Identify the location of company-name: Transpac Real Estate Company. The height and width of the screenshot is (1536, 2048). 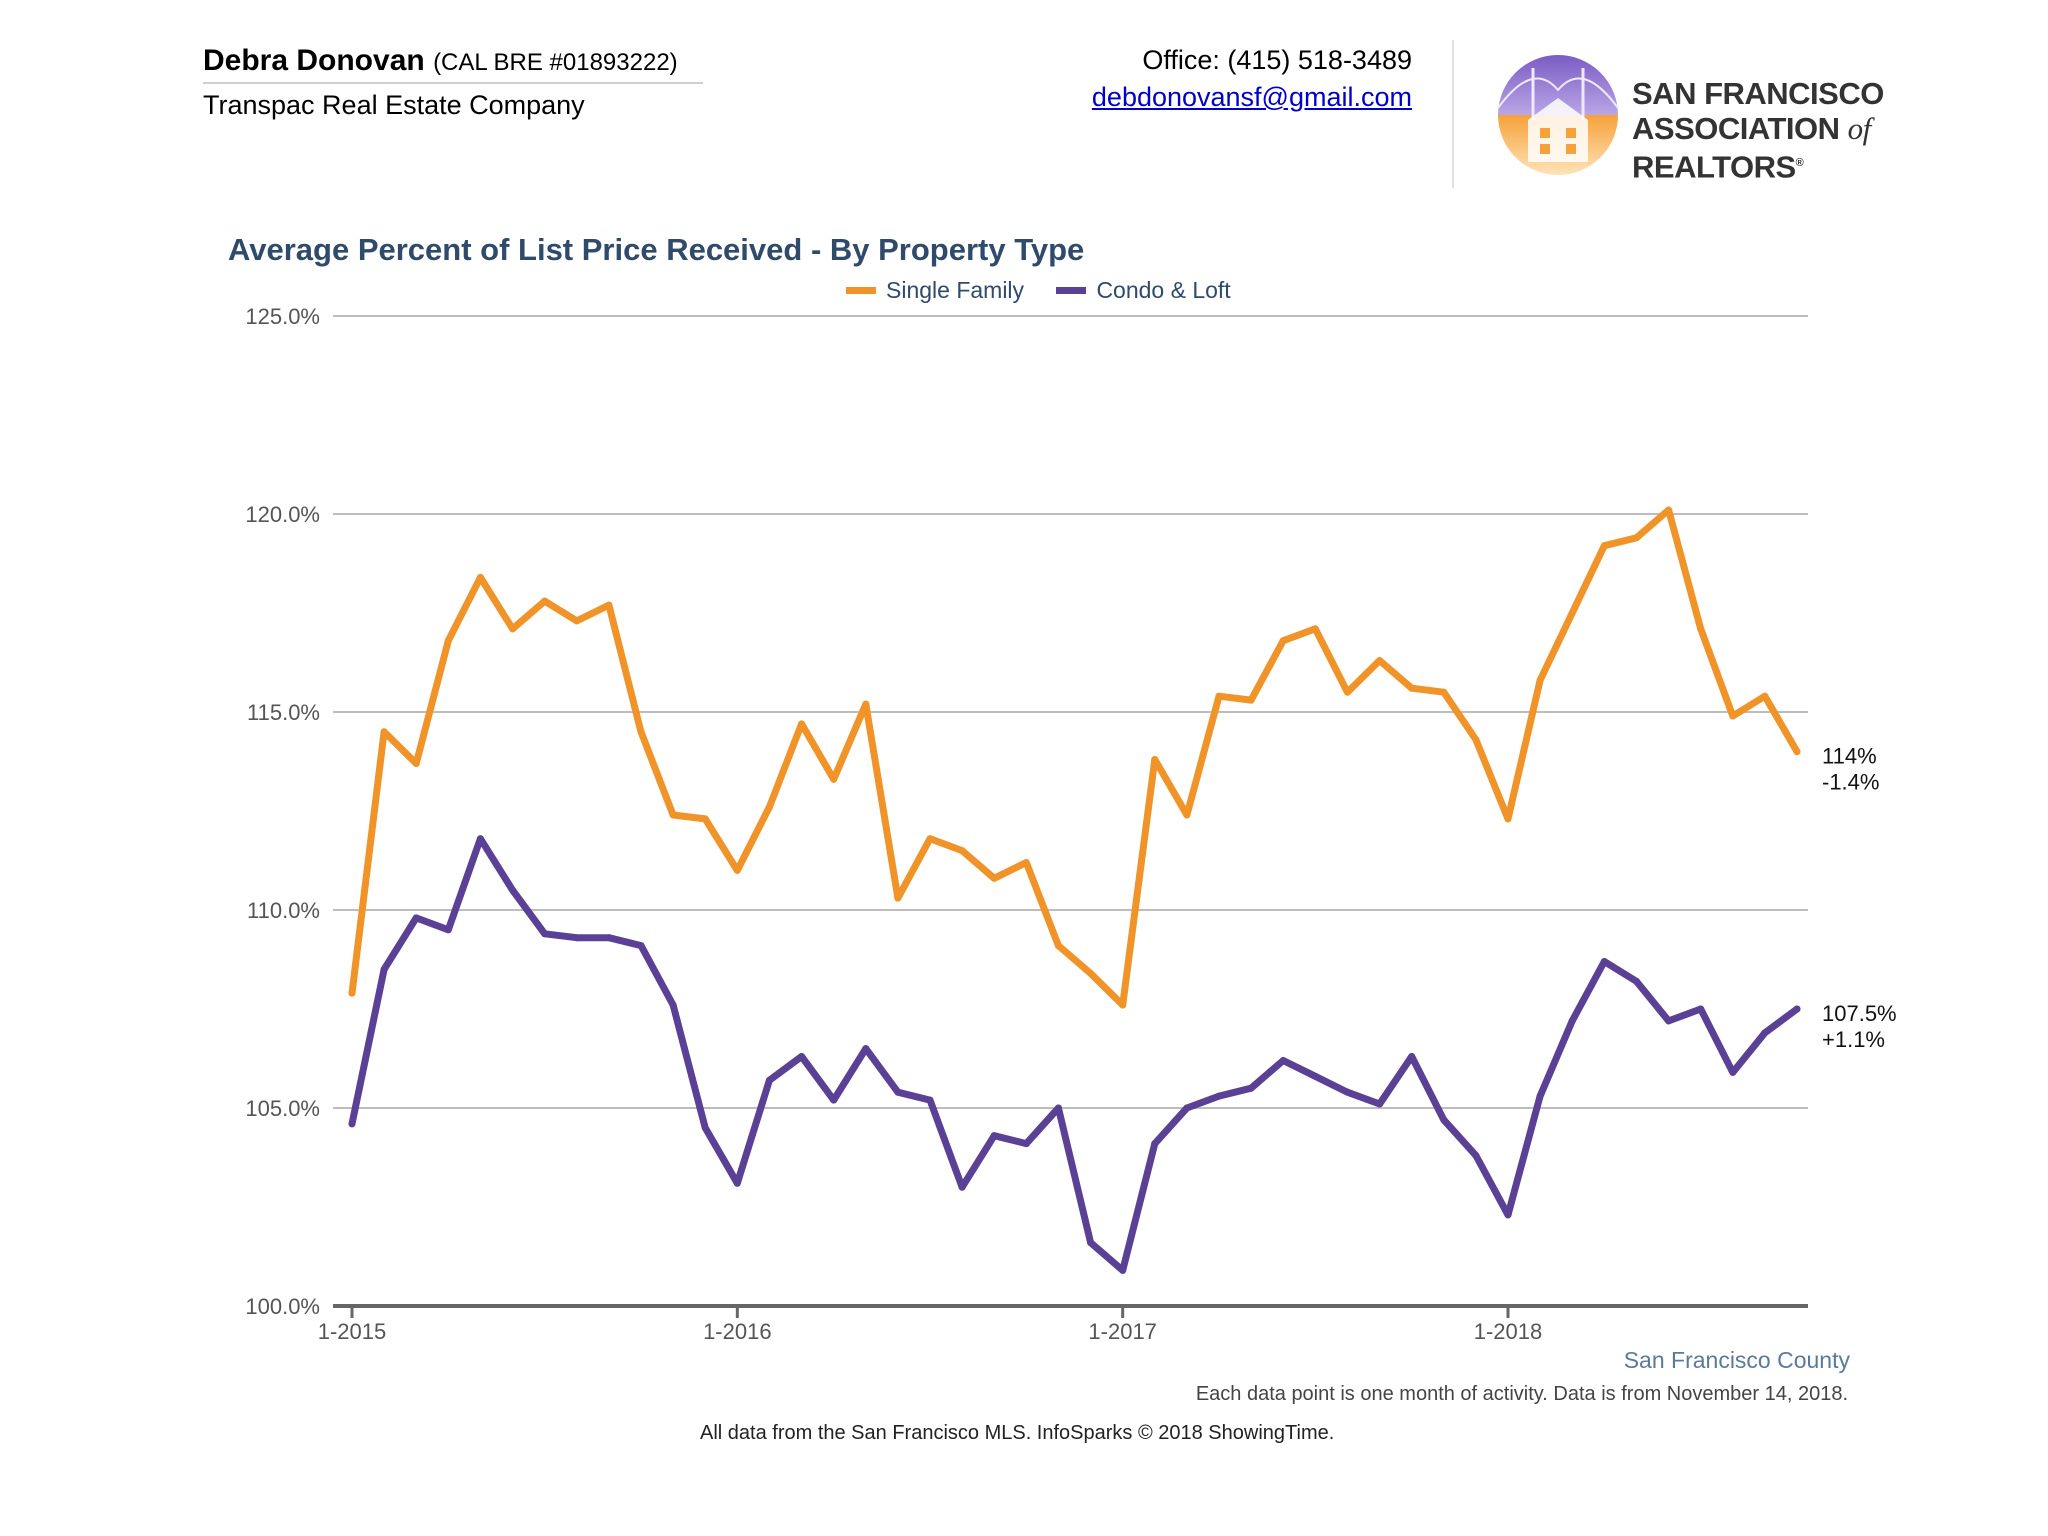
(394, 105).